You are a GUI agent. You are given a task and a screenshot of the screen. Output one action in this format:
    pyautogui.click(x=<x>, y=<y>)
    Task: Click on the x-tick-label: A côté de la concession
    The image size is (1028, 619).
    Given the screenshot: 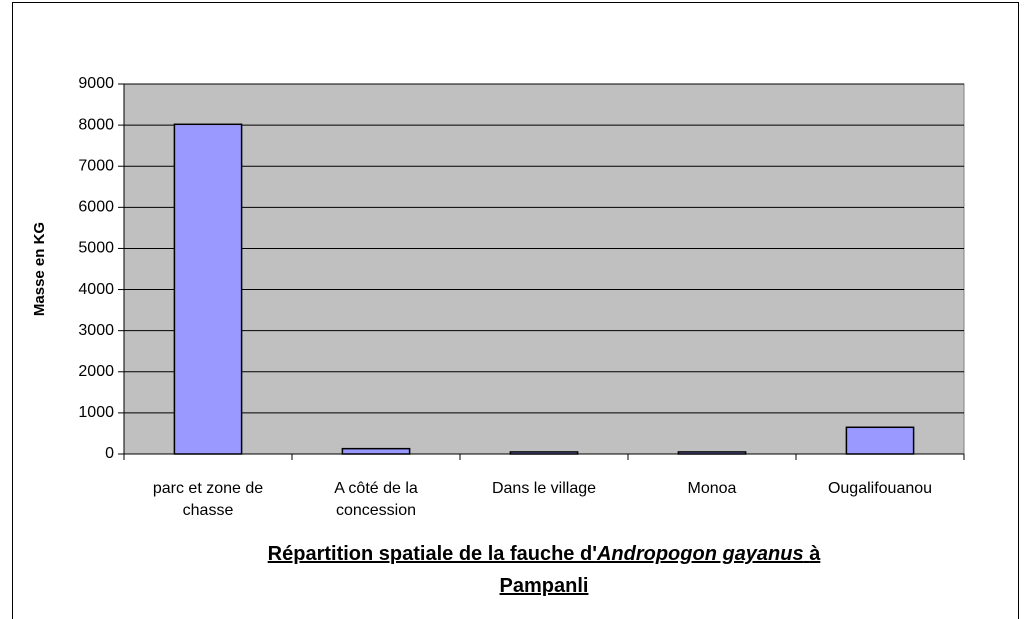 What is the action you would take?
    pyautogui.click(x=376, y=499)
    